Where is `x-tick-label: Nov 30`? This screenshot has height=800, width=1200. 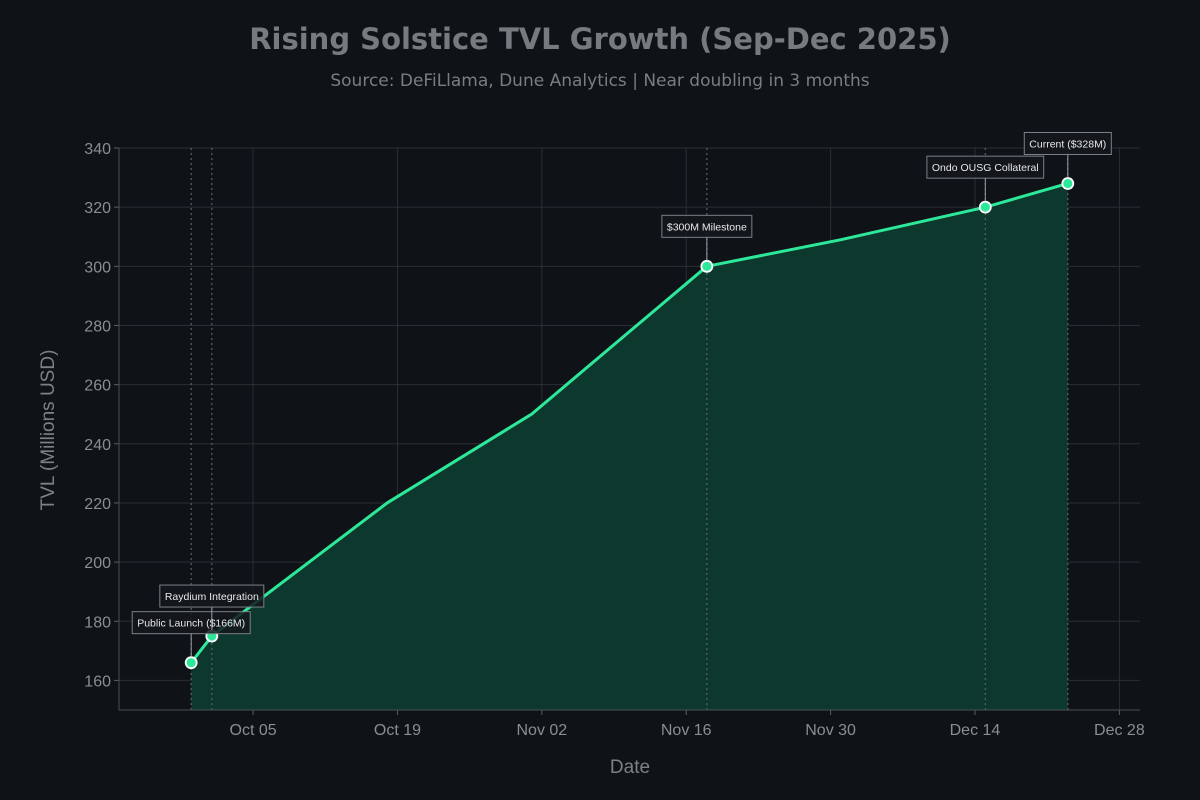 x-tick-label: Nov 30 is located at coordinates (830, 730).